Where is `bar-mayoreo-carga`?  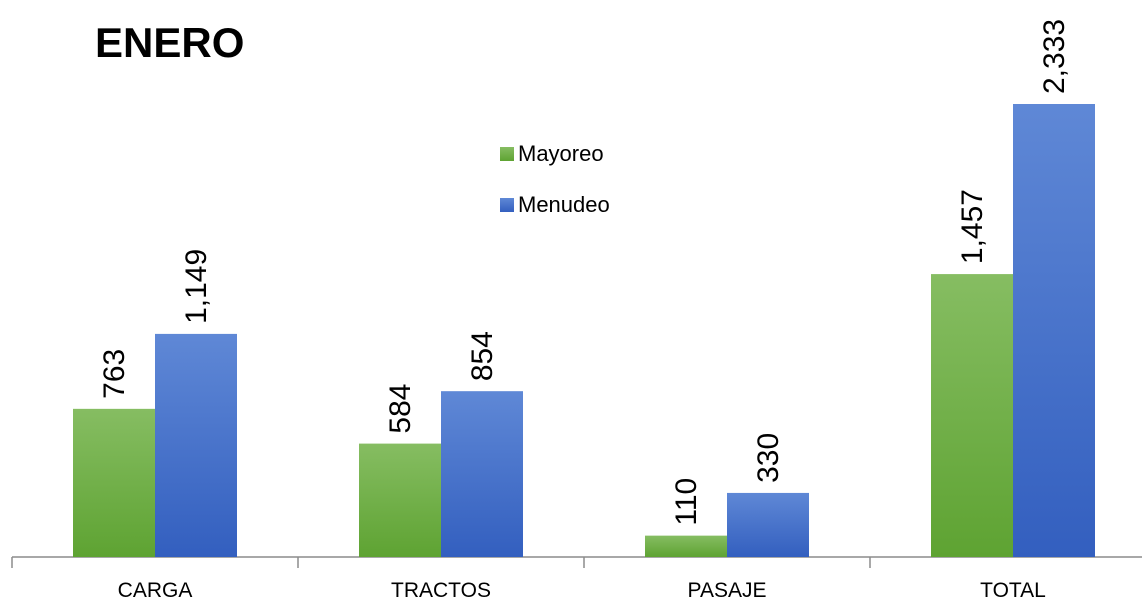
bar-mayoreo-carga is located at coordinates (114, 482).